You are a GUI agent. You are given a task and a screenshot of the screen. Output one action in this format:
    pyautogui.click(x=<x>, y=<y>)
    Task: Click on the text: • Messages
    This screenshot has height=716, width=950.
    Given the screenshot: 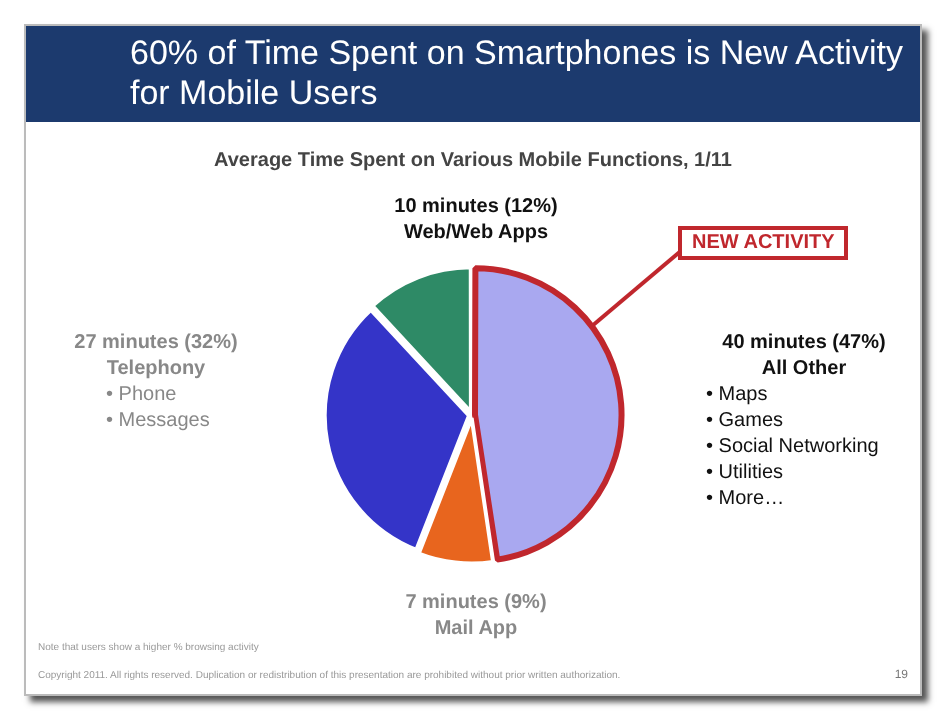 What is the action you would take?
    pyautogui.click(x=158, y=421)
    